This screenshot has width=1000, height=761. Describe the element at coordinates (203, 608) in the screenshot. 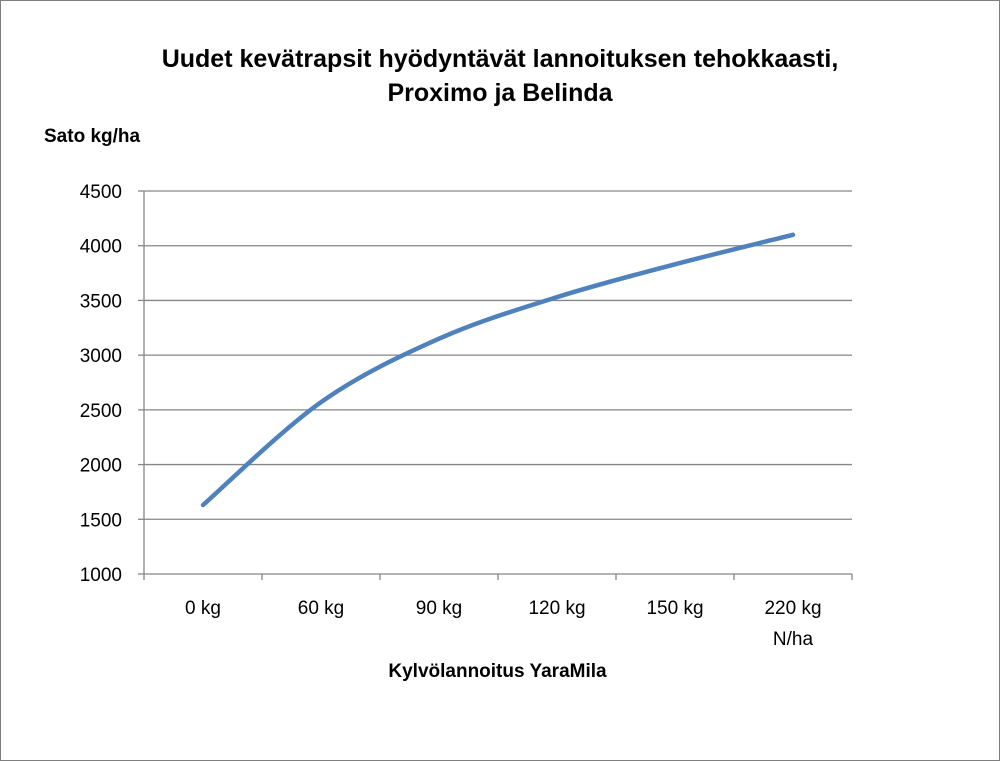

I see `x-tick-label: 0 kg` at that location.